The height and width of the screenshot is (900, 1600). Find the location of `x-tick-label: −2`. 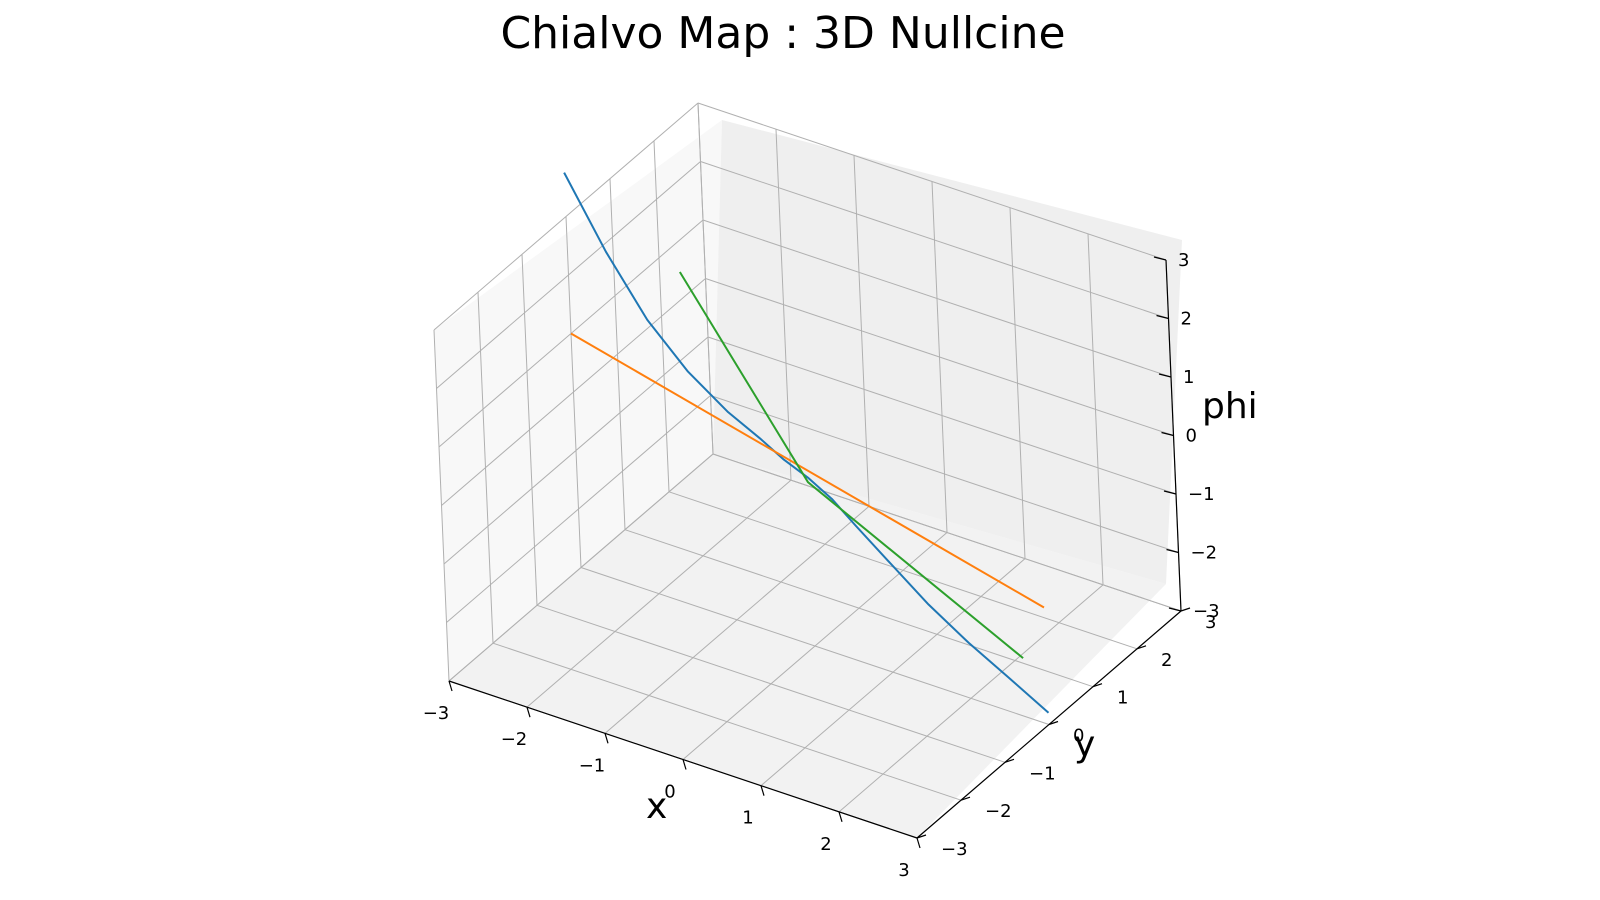

x-tick-label: −2 is located at coordinates (514, 739).